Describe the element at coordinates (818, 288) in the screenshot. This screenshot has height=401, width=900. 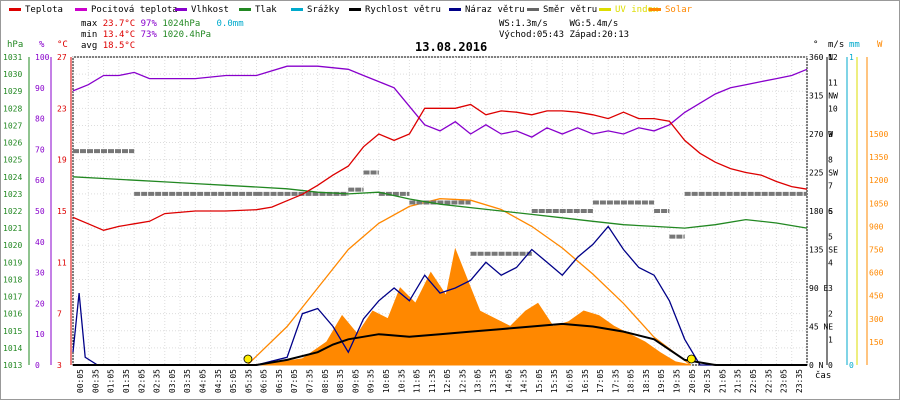
I see `dir-tick: 90 E` at that location.